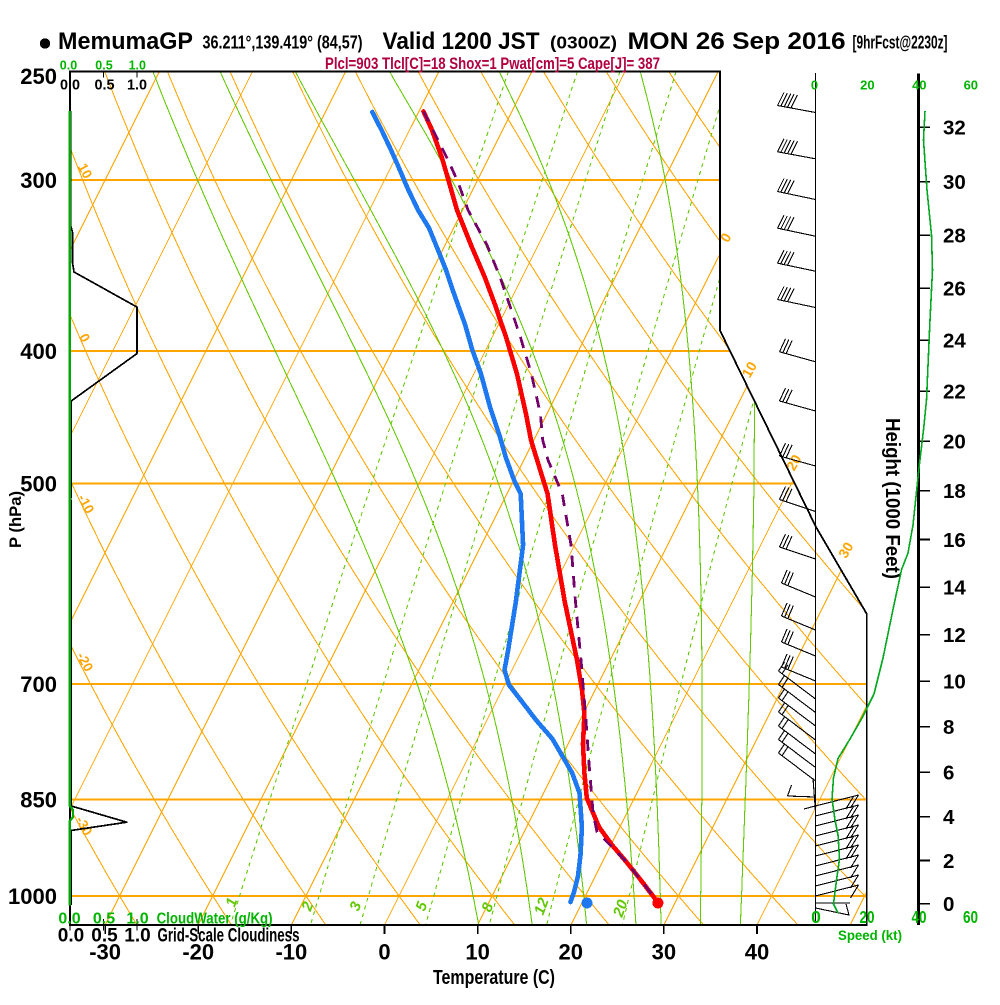  I want to click on svg-text: 14, so click(954, 588).